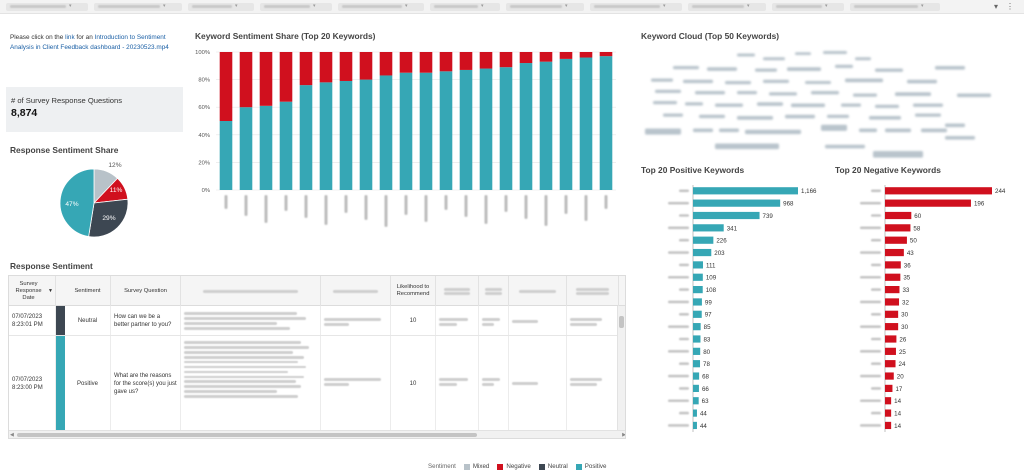 The image size is (1024, 476). I want to click on pin-icon: ▾, so click(995, 6).